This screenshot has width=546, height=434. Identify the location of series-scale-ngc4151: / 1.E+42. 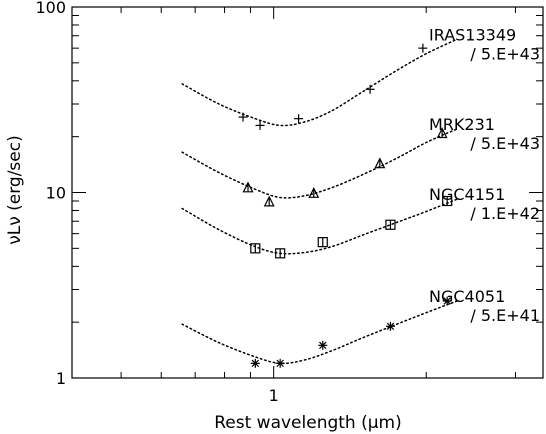
(505, 213).